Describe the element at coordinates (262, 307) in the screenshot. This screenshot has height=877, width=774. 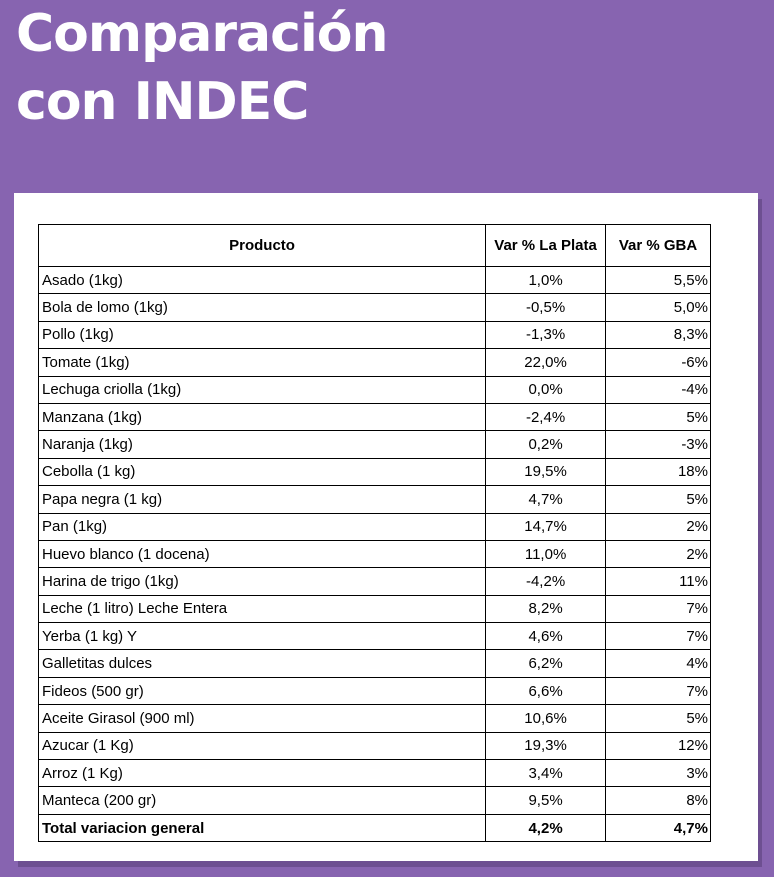
I see `cell-product: Bola de lomo (1kg)` at that location.